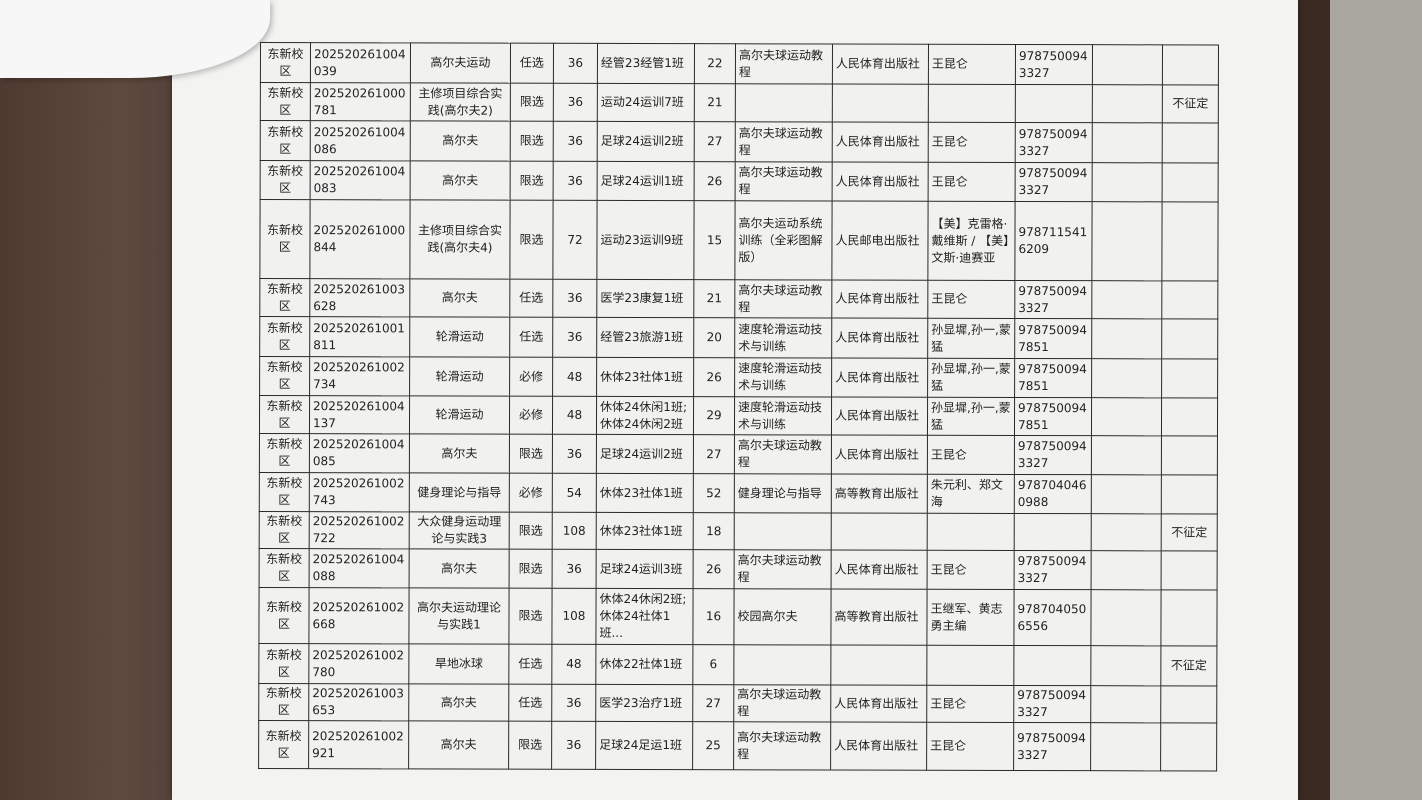  I want to click on course-code-cell: 202520261002921, so click(358, 744).